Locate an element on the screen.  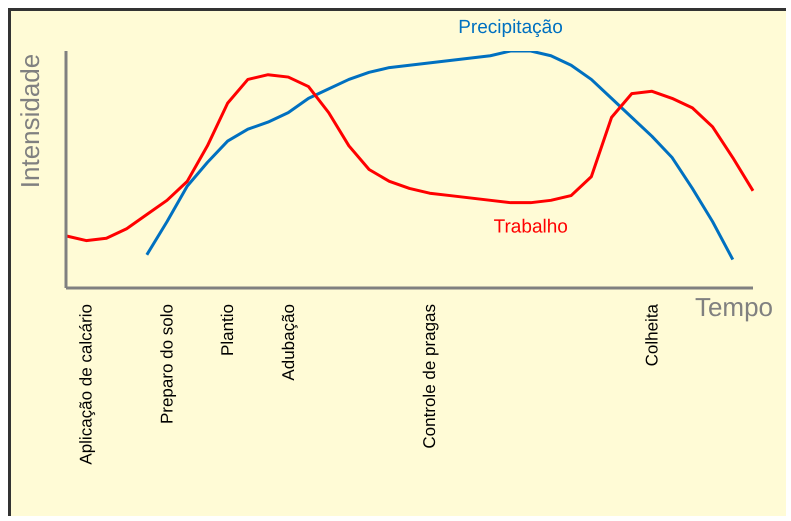
x-axis-title: Tempo is located at coordinates (733, 307).